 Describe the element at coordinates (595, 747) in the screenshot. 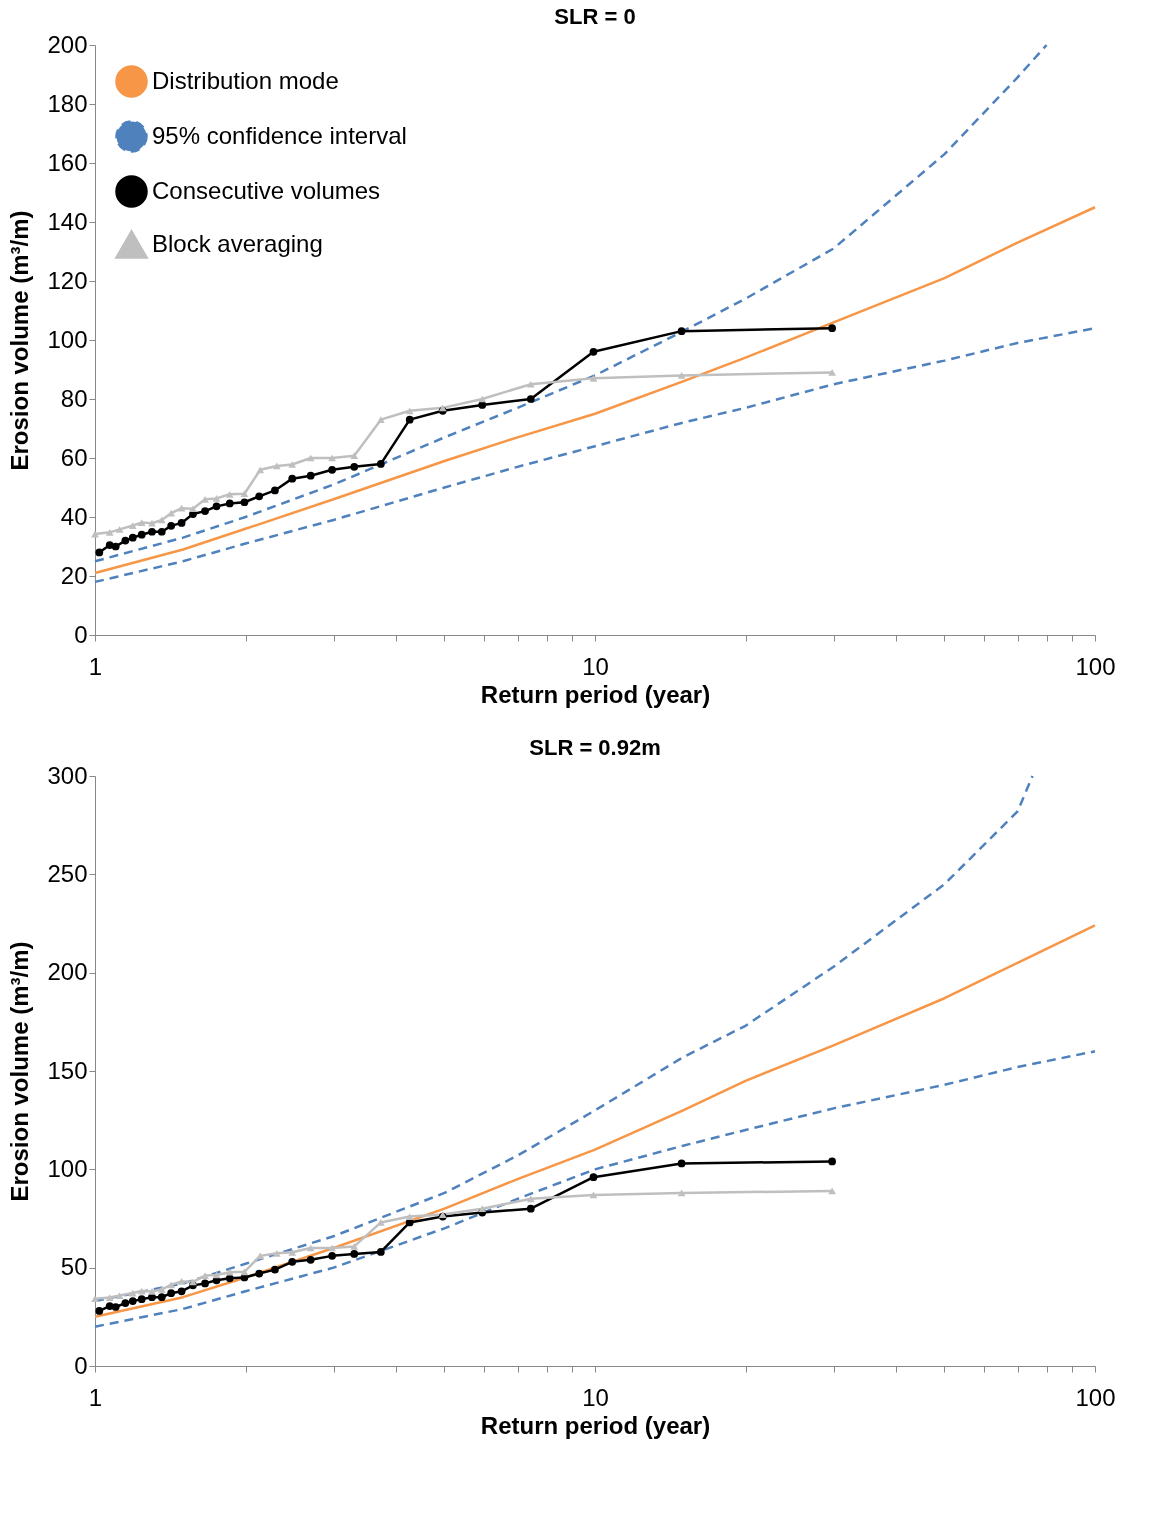

I see `chart-title: SLR = 0.92m` at that location.